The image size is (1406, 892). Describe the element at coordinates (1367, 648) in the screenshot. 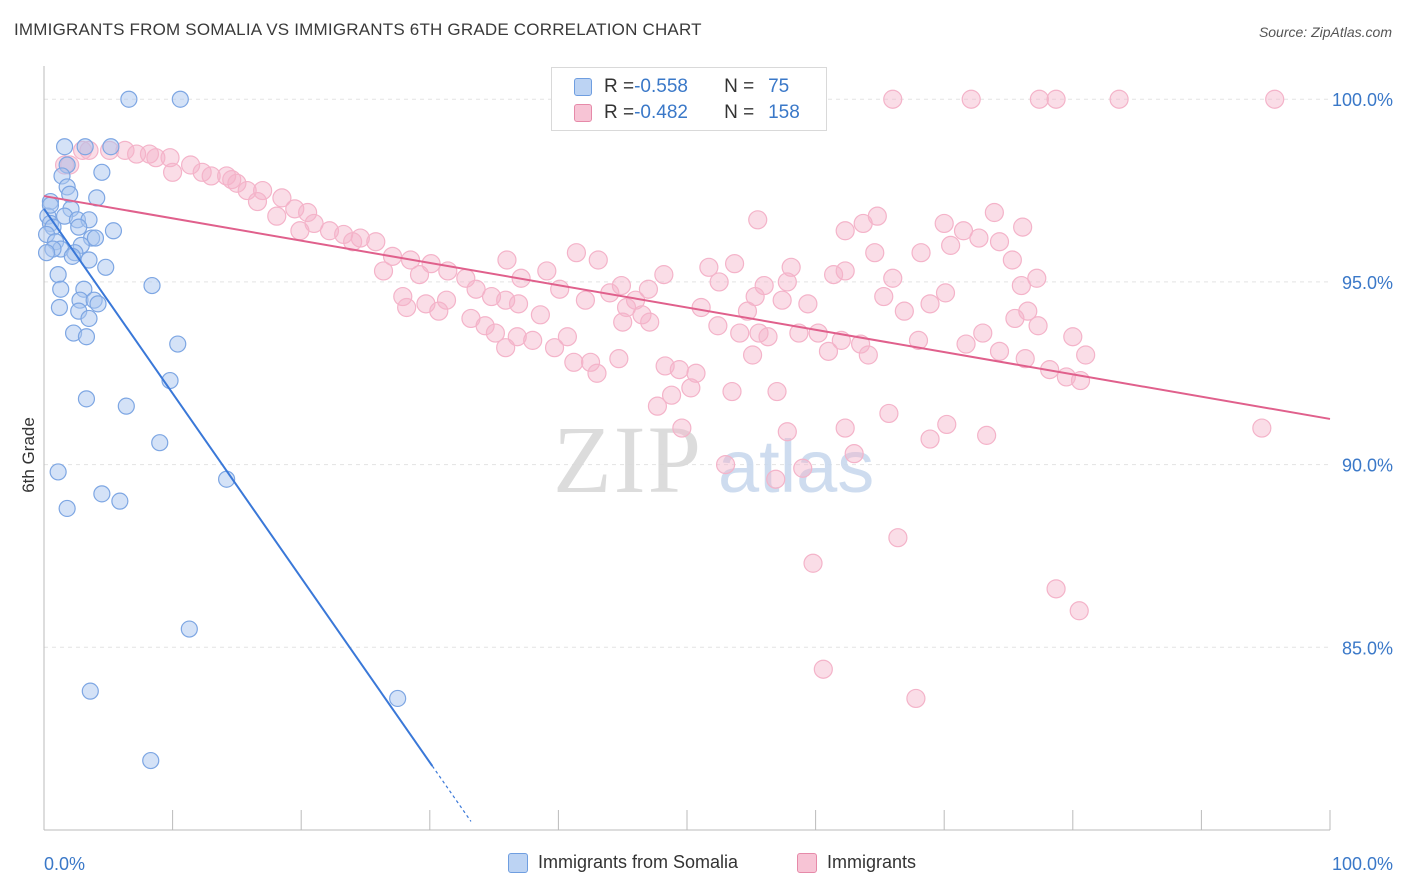

I see `y-tick-label: 85.0%` at that location.